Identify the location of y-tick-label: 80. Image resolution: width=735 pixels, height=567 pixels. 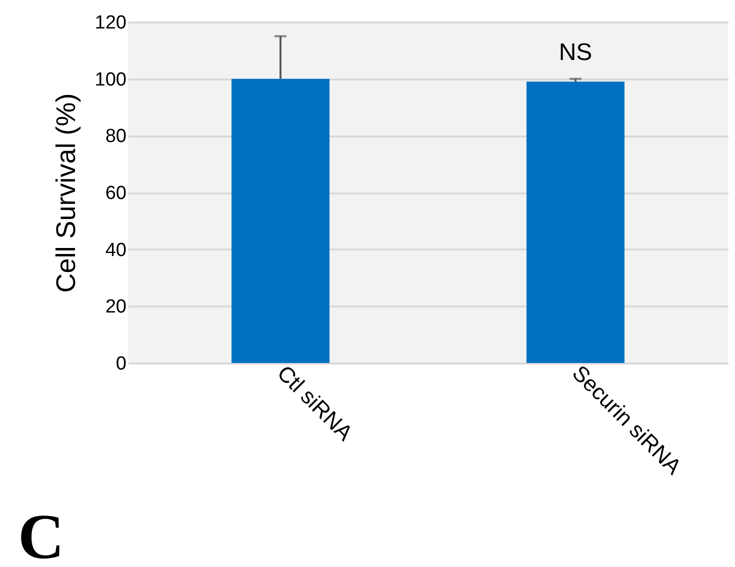
(115, 137).